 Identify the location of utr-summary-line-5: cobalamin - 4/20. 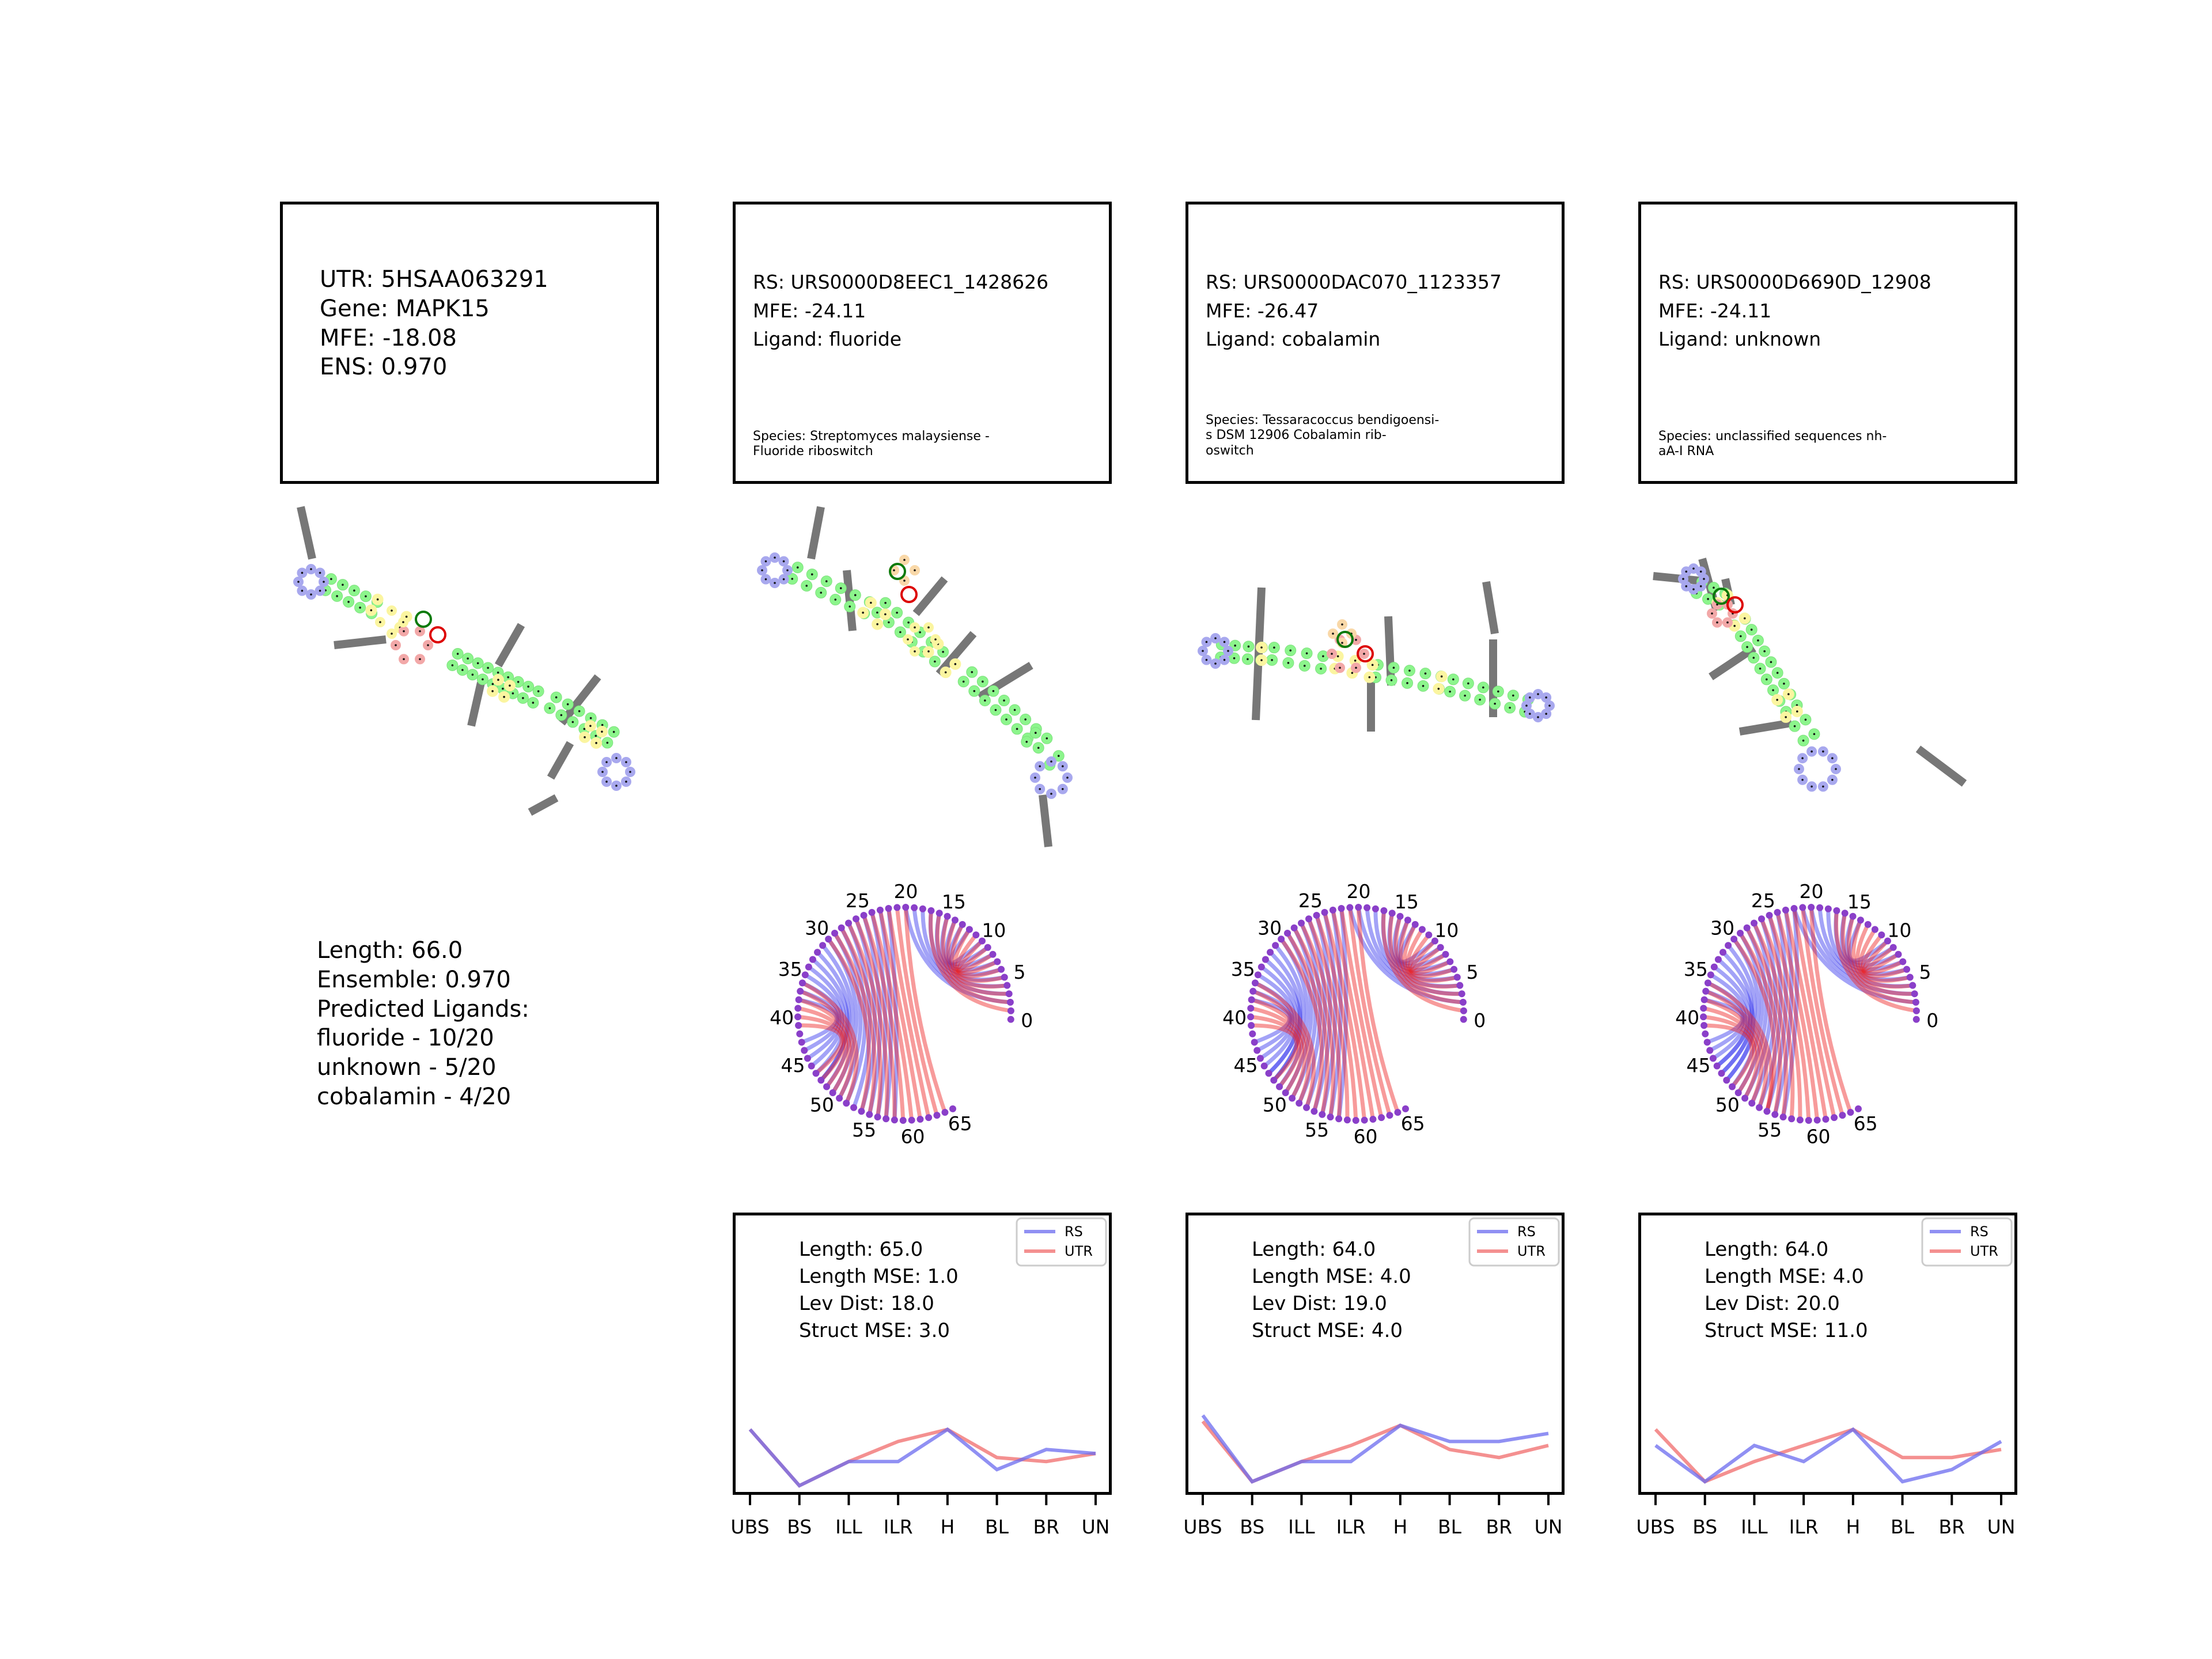
(414, 1096).